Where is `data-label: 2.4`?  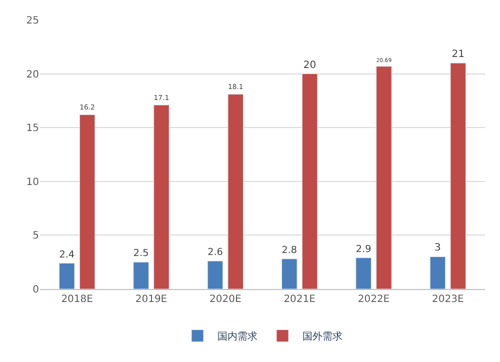 data-label: 2.4 is located at coordinates (67, 254).